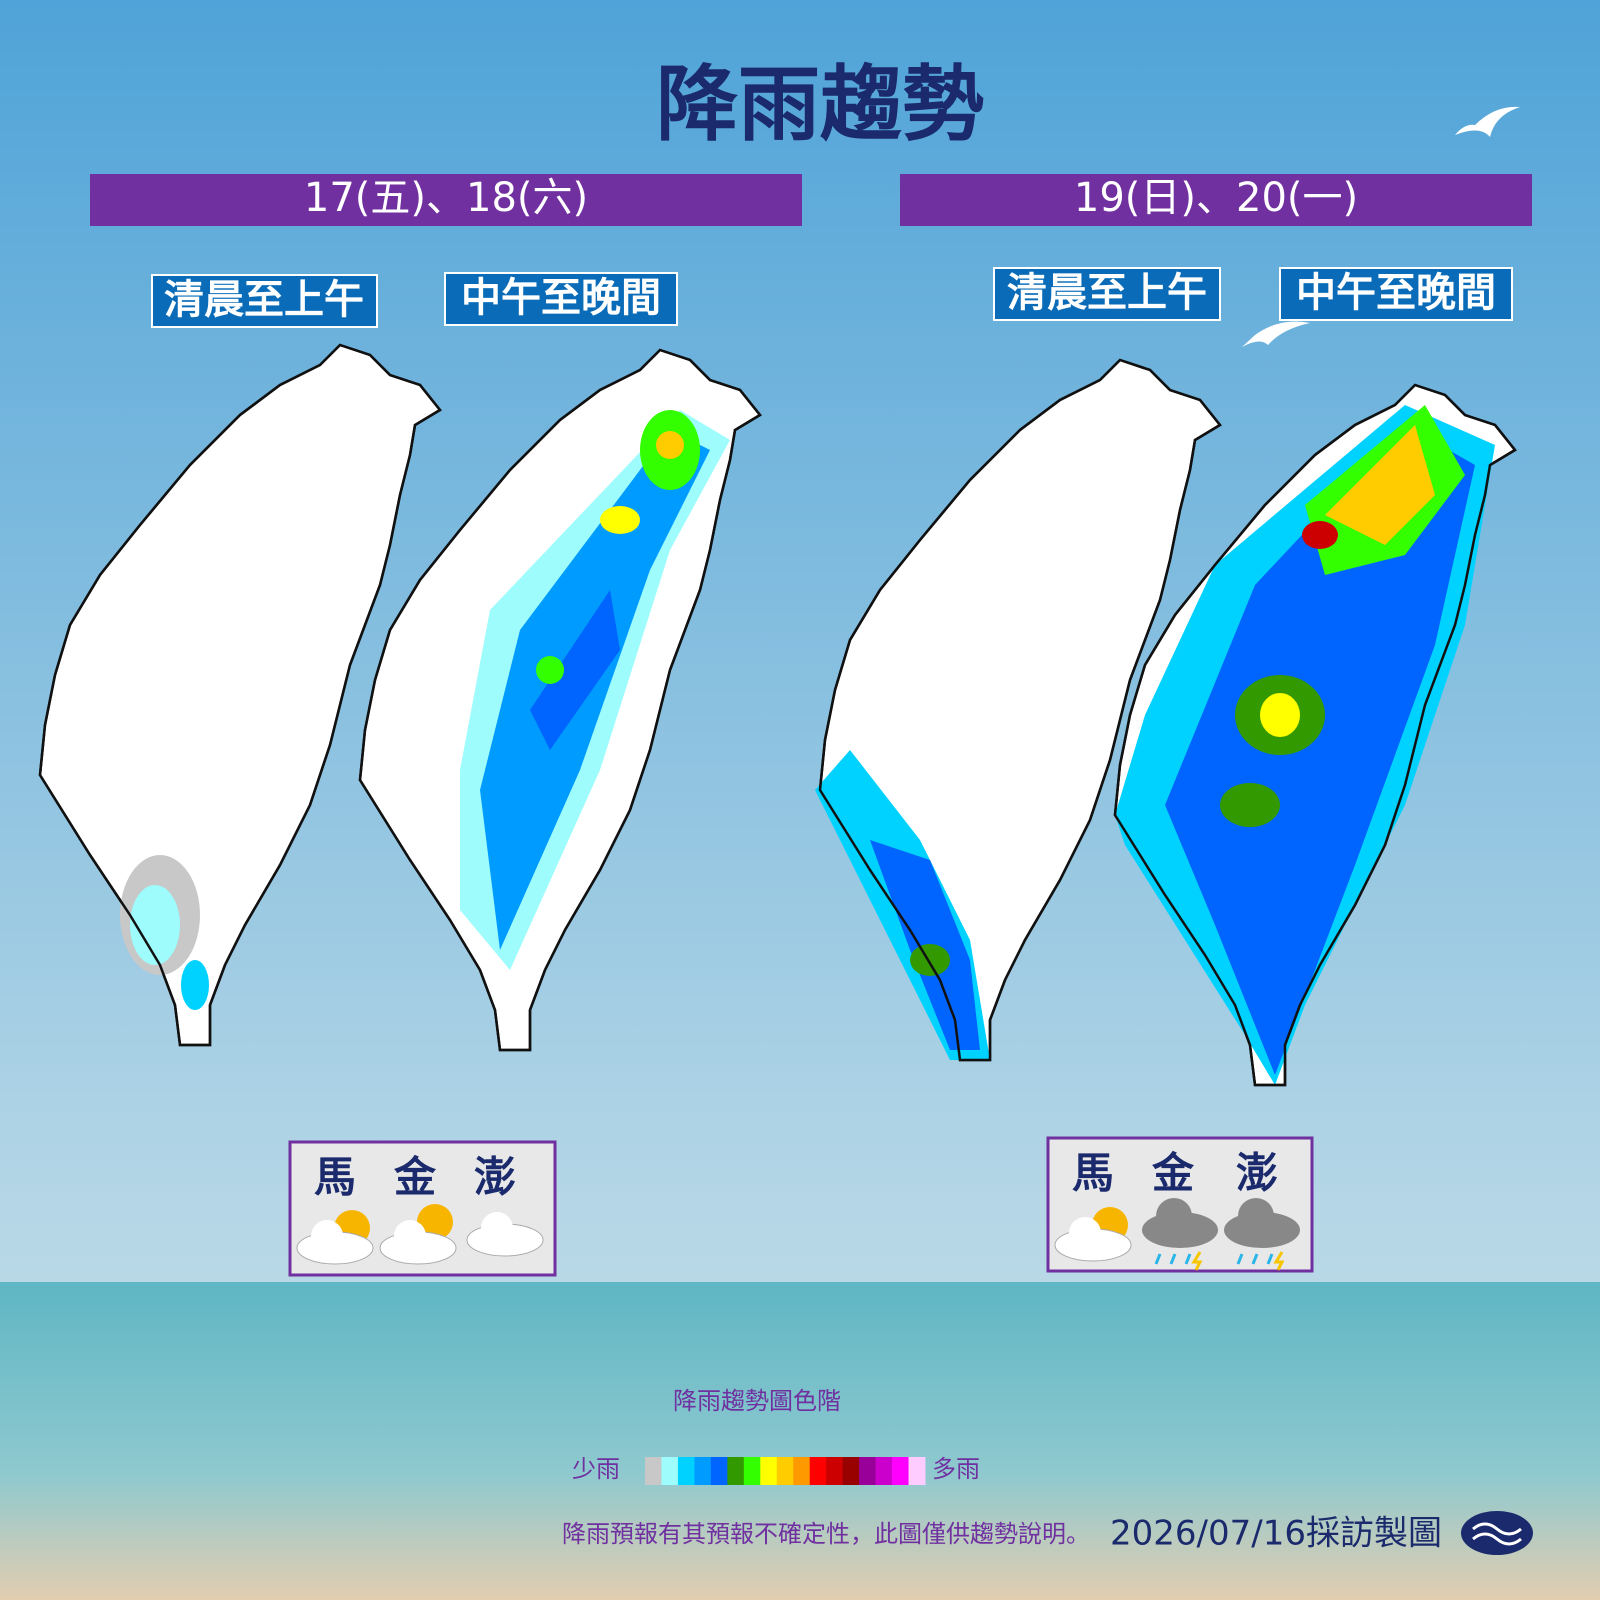  Describe the element at coordinates (1497, 1533) in the screenshot. I see `logo` at that location.